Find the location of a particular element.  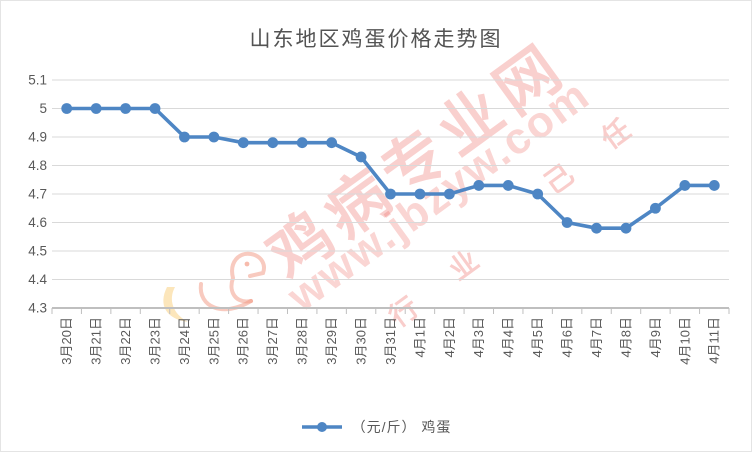

y-axis-label: 5 is located at coordinates (43, 108).